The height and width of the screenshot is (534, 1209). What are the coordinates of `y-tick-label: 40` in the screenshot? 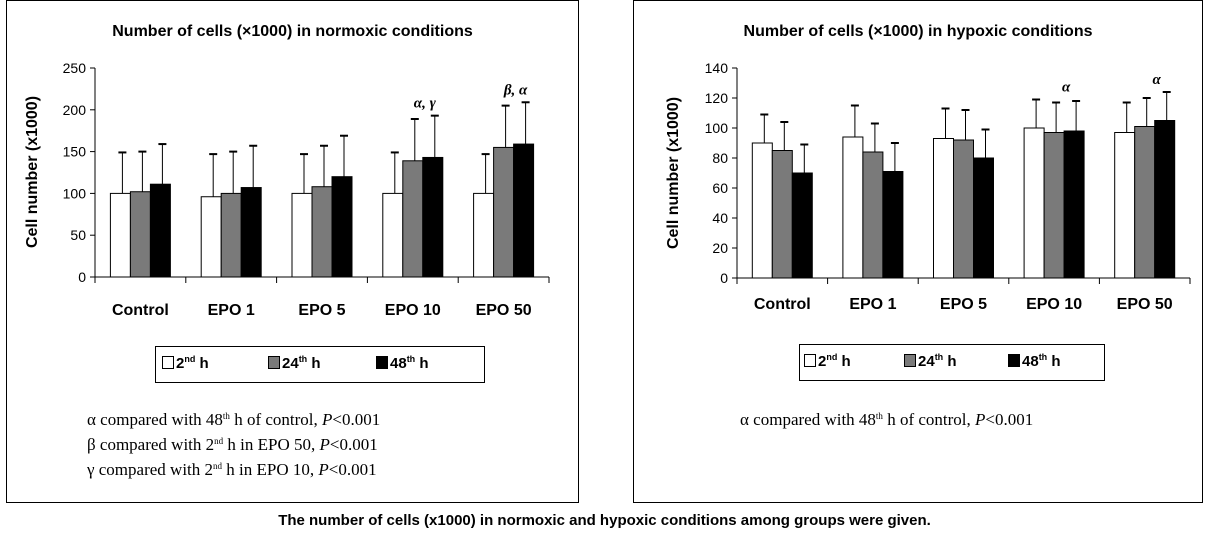 It's located at (720, 218).